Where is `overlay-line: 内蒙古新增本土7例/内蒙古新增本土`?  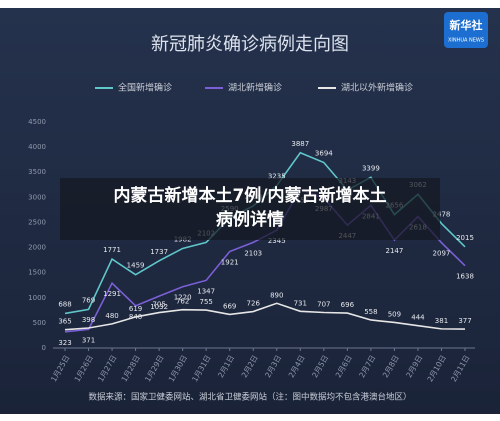 overlay-line: 内蒙古新增本土7例/内蒙古新增本土 is located at coordinates (250, 196).